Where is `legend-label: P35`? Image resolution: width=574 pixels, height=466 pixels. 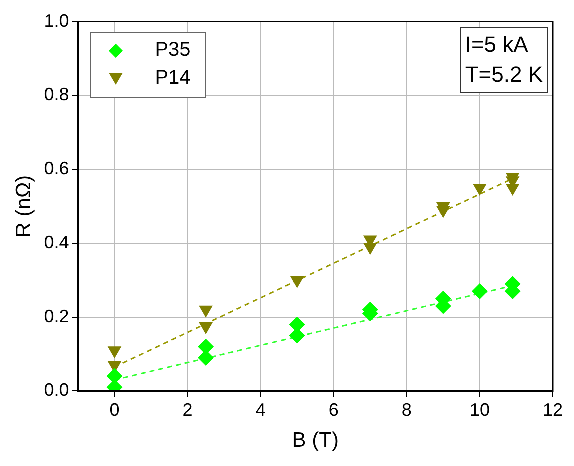 legend-label: P35 is located at coordinates (173, 50).